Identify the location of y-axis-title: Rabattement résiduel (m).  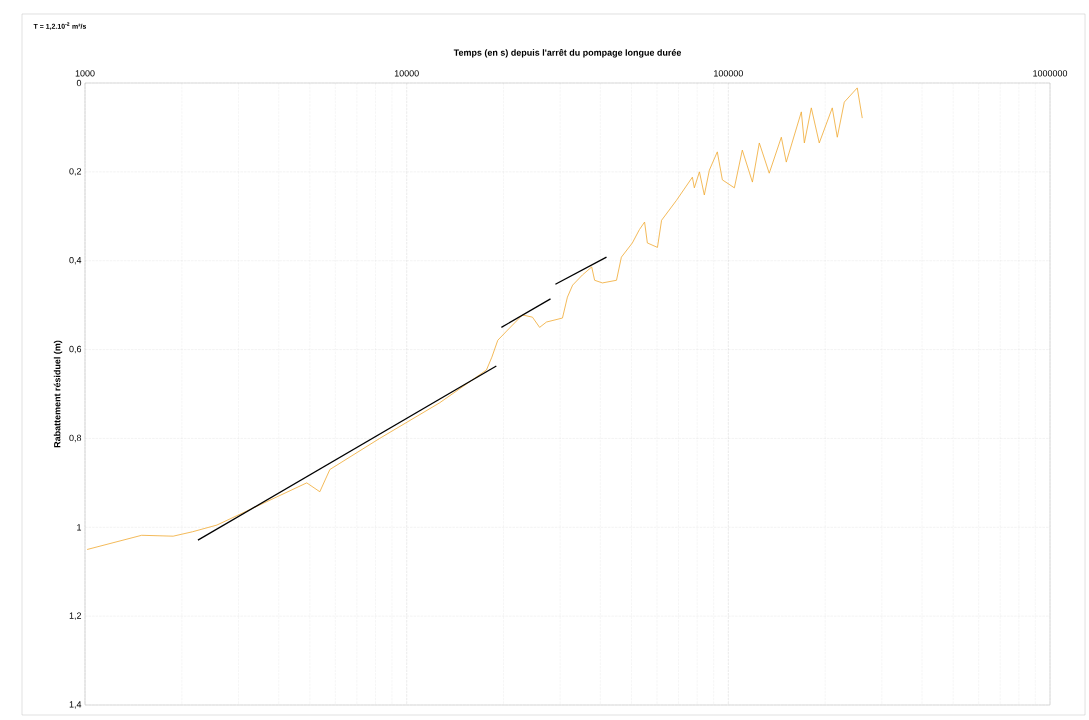
(58, 394).